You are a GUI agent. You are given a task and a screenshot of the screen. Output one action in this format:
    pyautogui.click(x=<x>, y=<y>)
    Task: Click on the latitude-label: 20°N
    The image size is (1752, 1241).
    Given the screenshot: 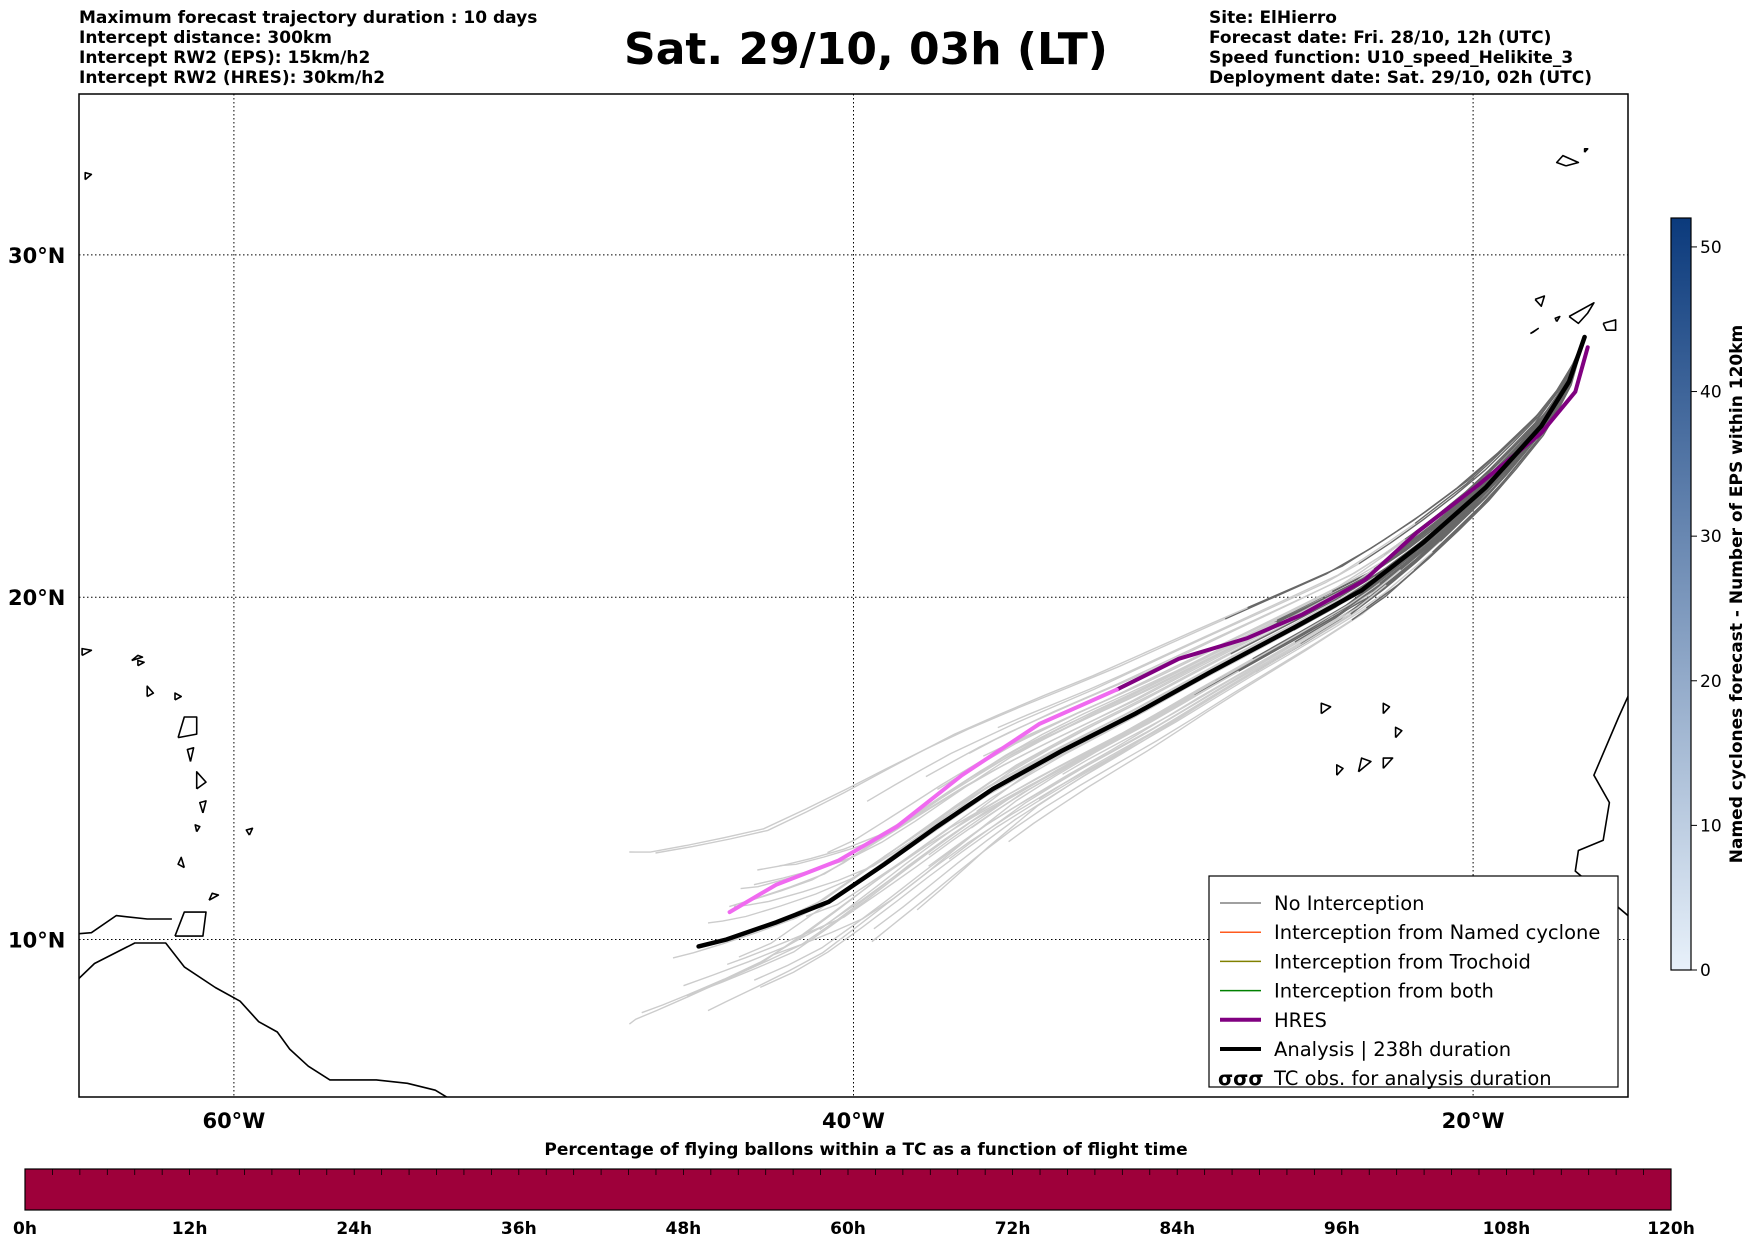 What is the action you would take?
    pyautogui.click(x=36, y=598)
    